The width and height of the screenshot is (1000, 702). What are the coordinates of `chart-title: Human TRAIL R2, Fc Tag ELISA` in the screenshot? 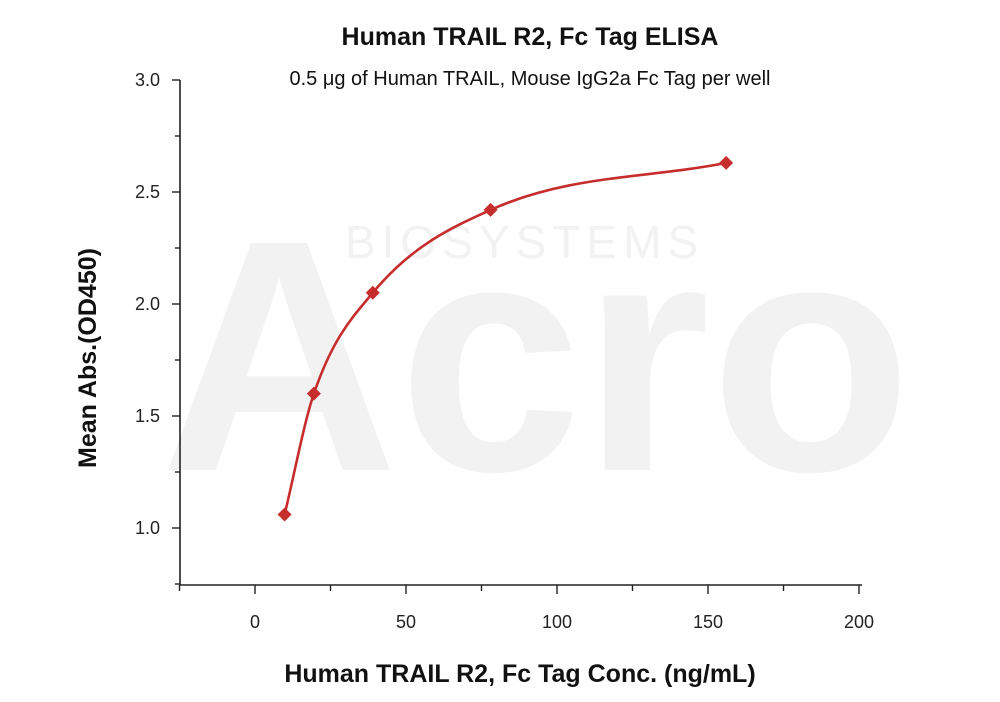 It's located at (530, 37).